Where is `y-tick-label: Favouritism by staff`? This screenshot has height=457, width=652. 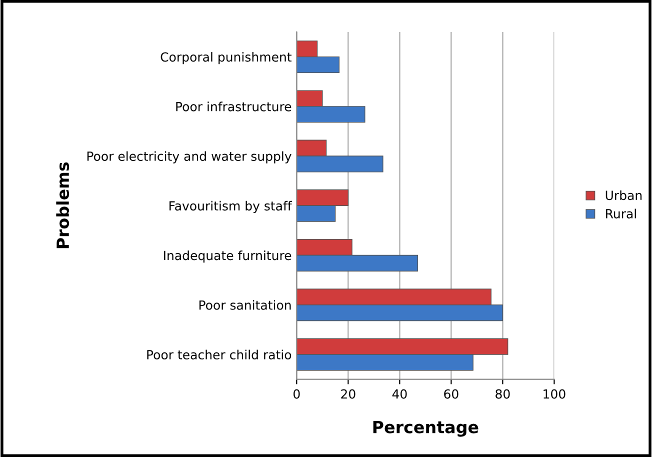
y-tick-label: Favouritism by staff is located at coordinates (231, 206).